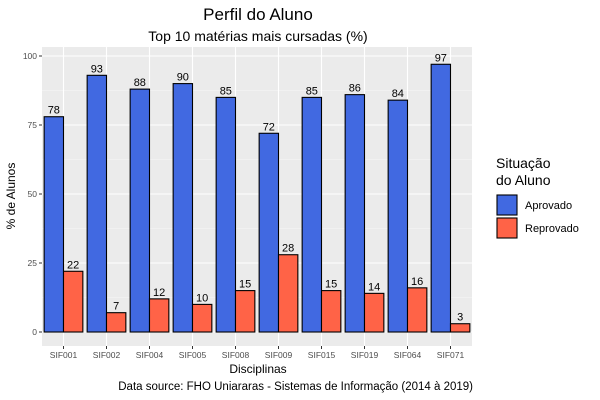  What do you see at coordinates (193, 355) in the screenshot?
I see `x-tick-label: SIF005` at bounding box center [193, 355].